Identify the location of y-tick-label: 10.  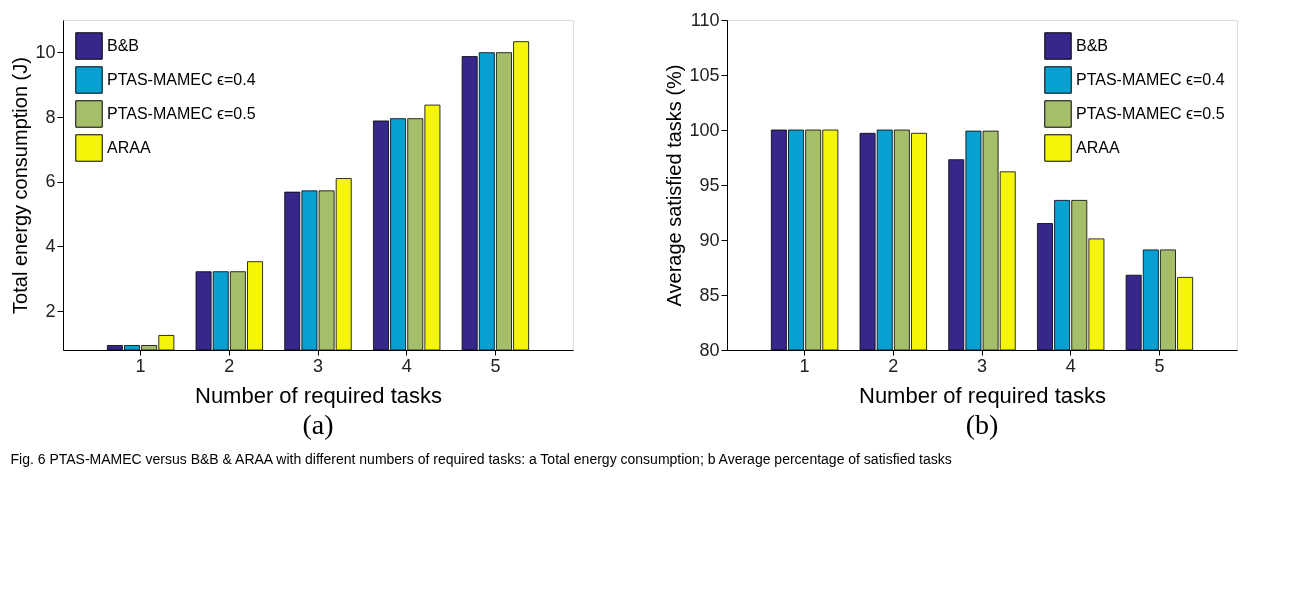
(45, 51).